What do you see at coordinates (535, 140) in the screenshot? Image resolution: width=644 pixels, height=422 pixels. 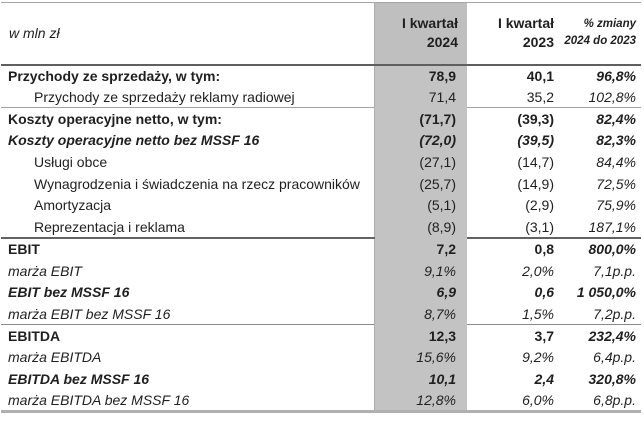 I see `value-q1-2023-cell: (39,5)` at bounding box center [535, 140].